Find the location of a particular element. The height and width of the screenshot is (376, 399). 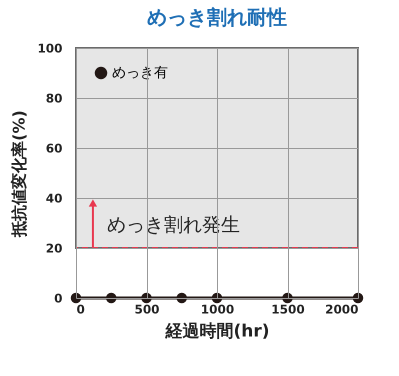

x-tick-label: 1500 is located at coordinates (288, 309).